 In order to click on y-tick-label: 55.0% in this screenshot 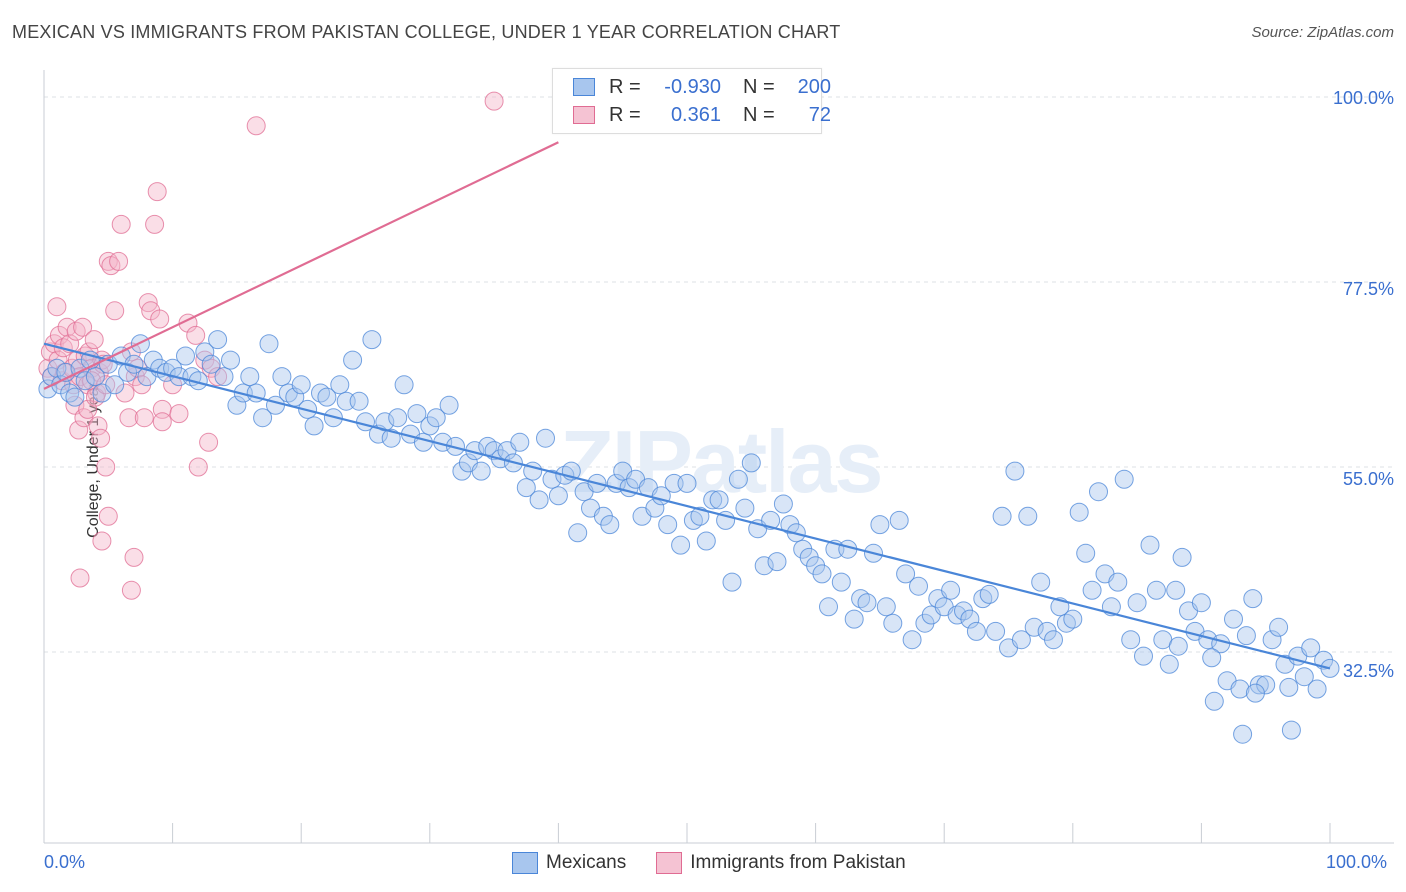, I will do `click(1368, 479)`.